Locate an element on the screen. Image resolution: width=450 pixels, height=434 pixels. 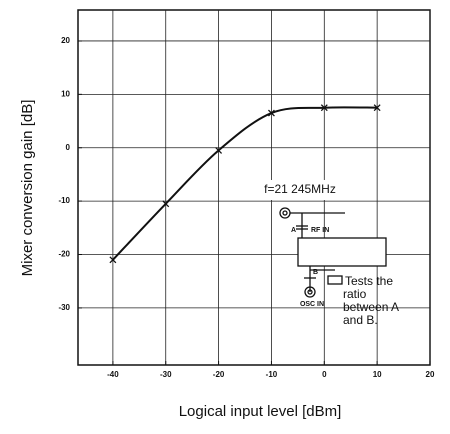
osc-connector is located at coordinates (310, 292).